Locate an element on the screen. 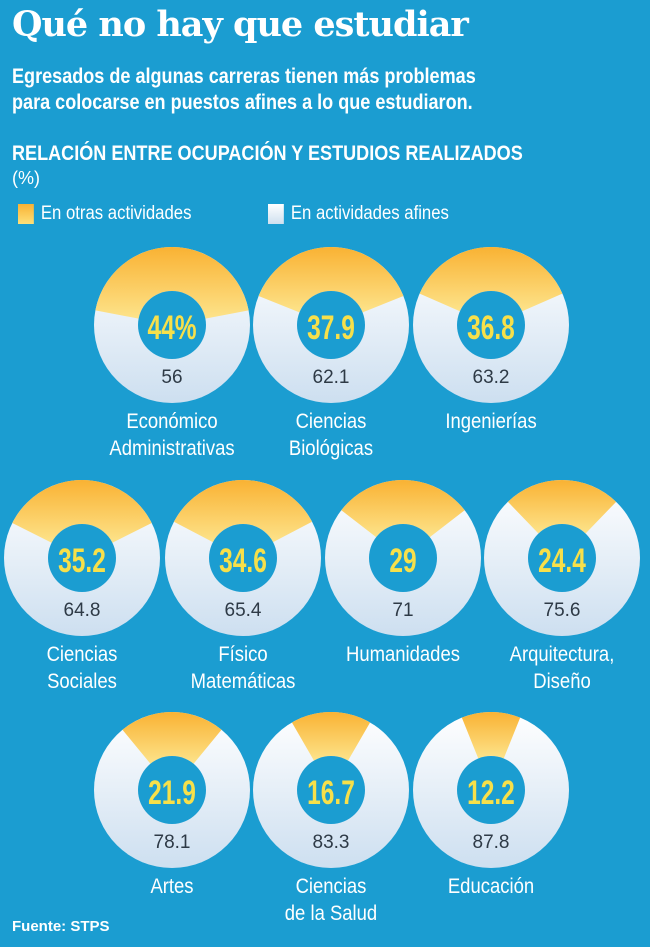 Image resolution: width=650 pixels, height=947 pixels. source-note: Fuente: STPS is located at coordinates (61, 926).